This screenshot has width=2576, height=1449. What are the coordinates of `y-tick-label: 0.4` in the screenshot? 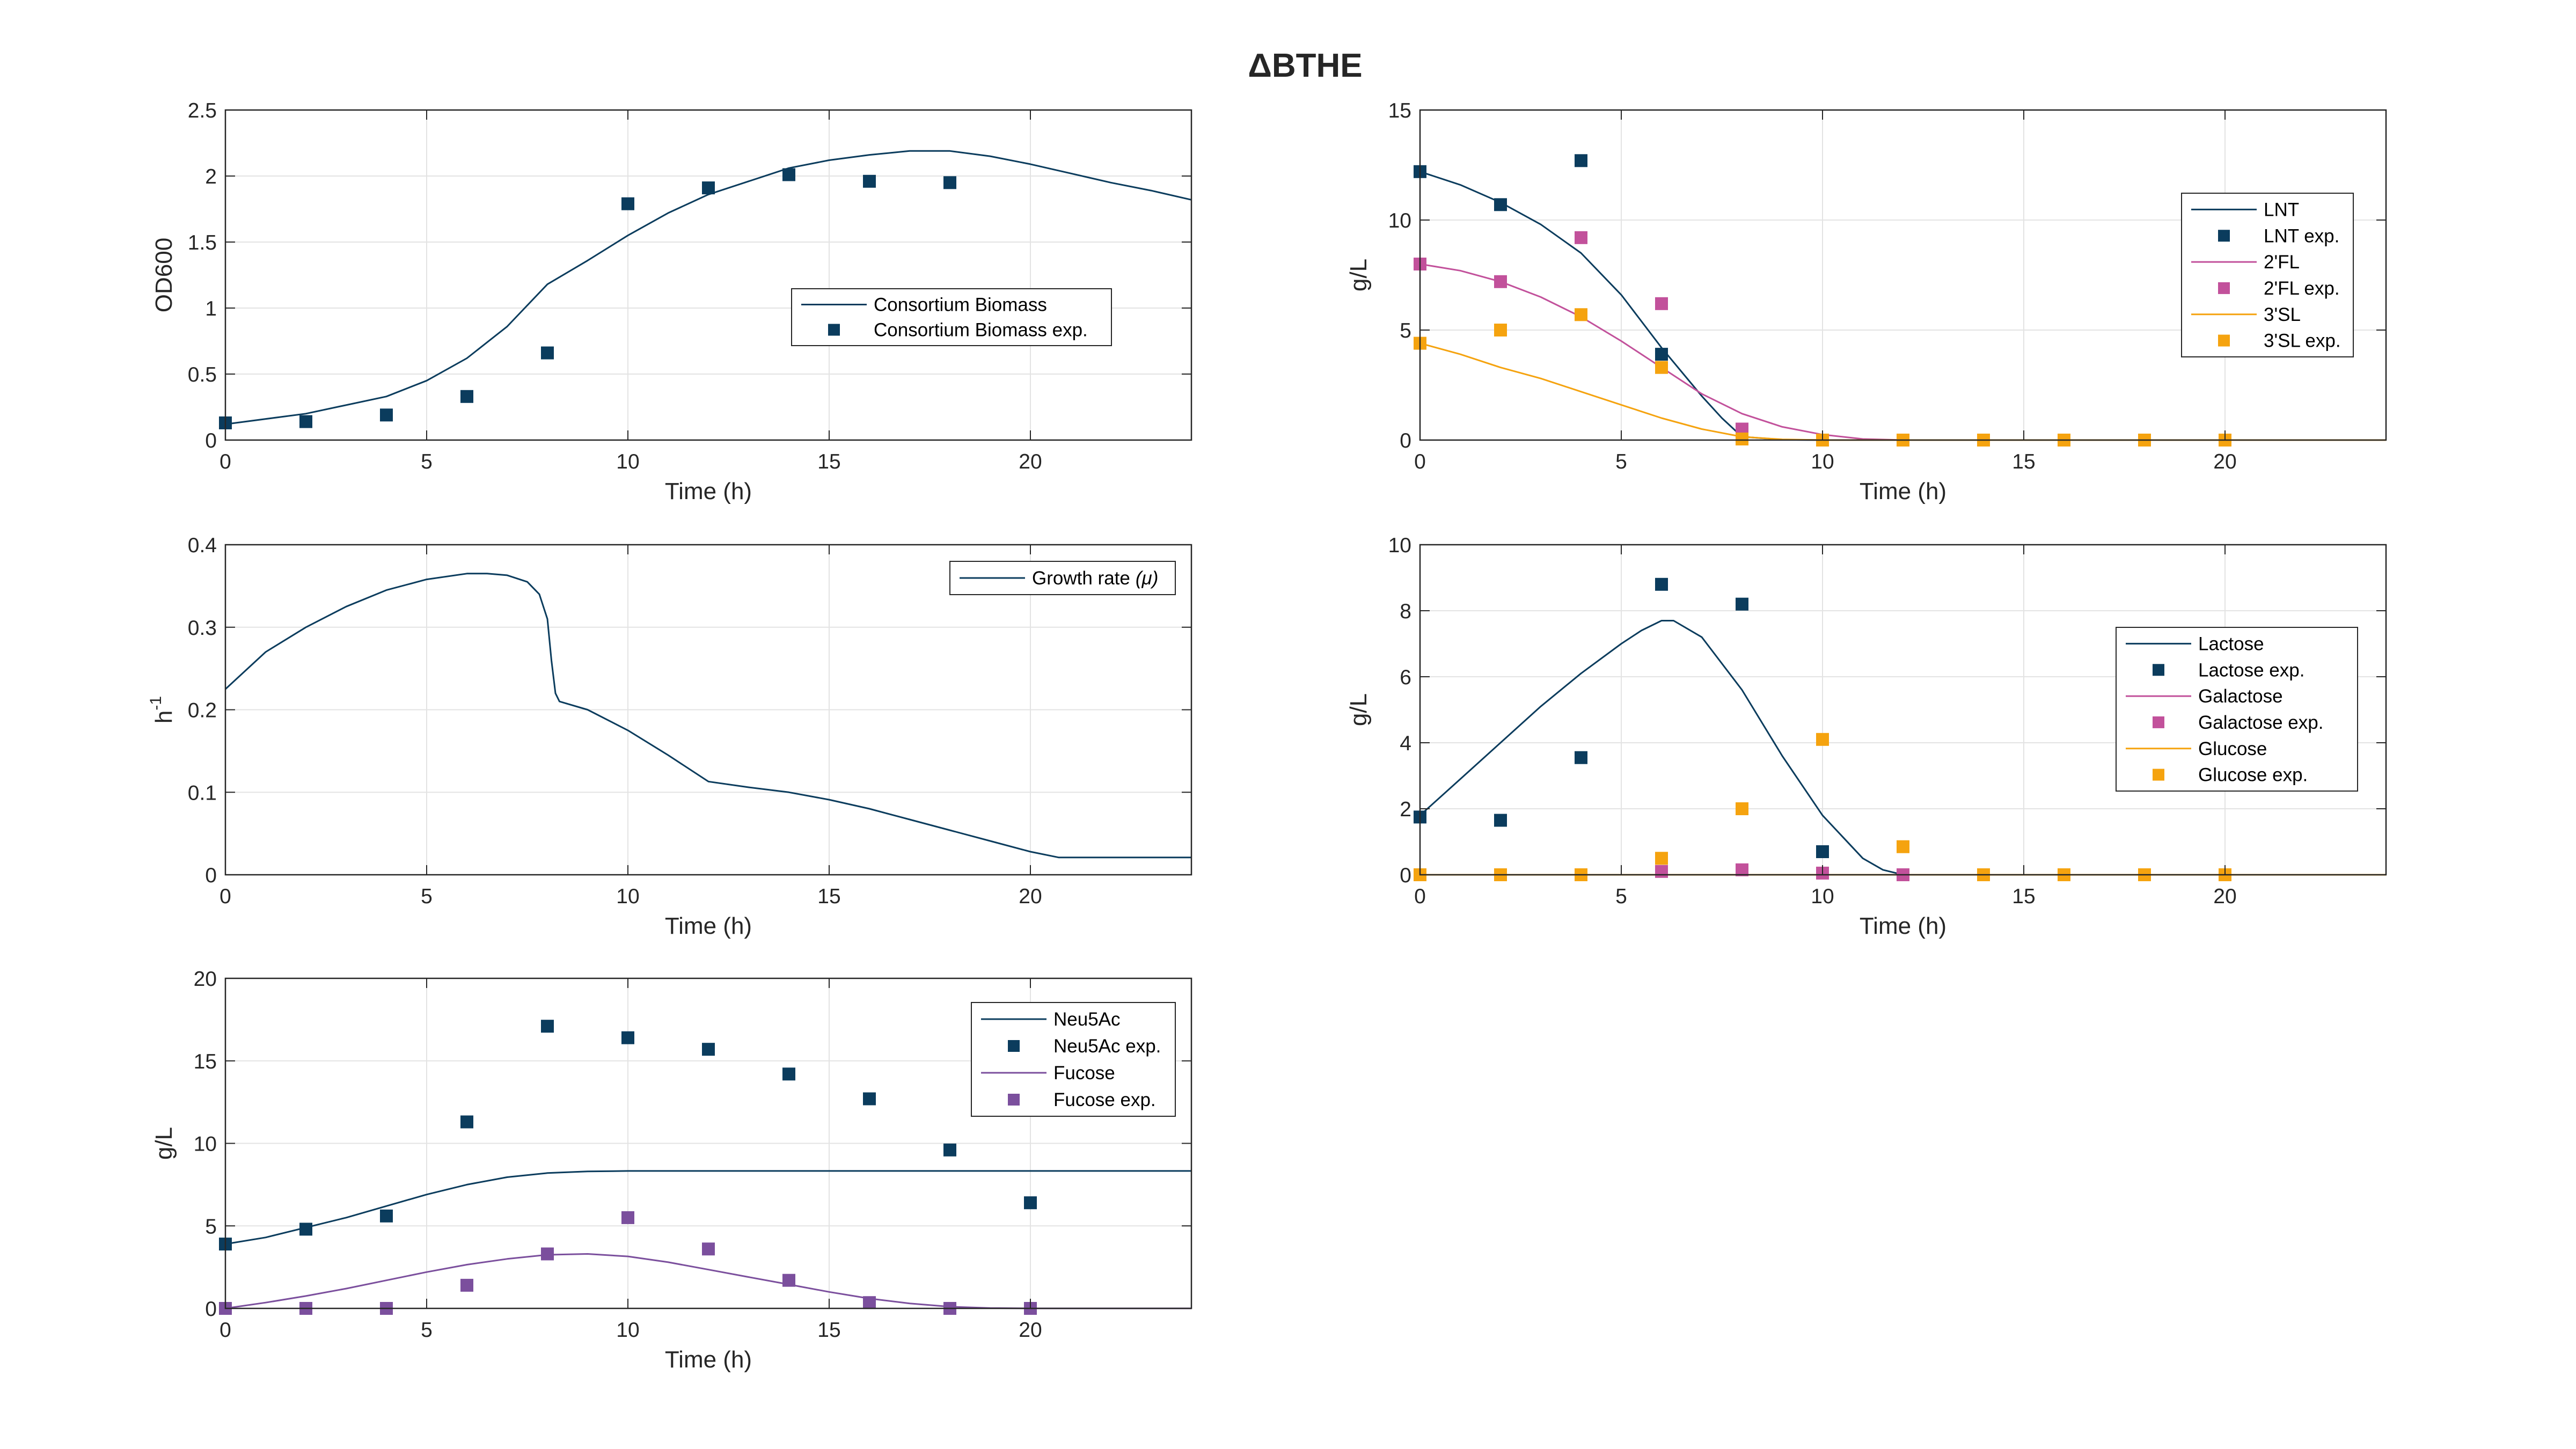 It's located at (202, 545).